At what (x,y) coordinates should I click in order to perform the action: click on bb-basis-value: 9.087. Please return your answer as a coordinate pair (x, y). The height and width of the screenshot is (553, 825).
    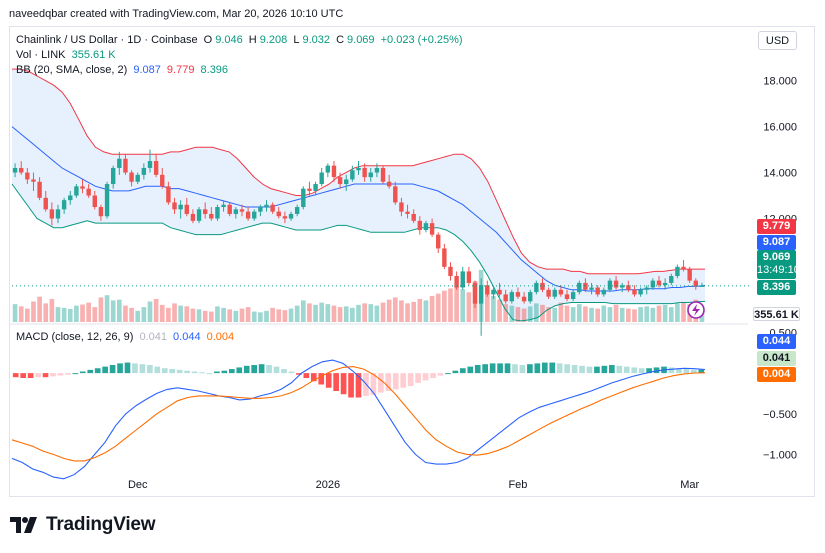
    Looking at the image, I should click on (147, 70).